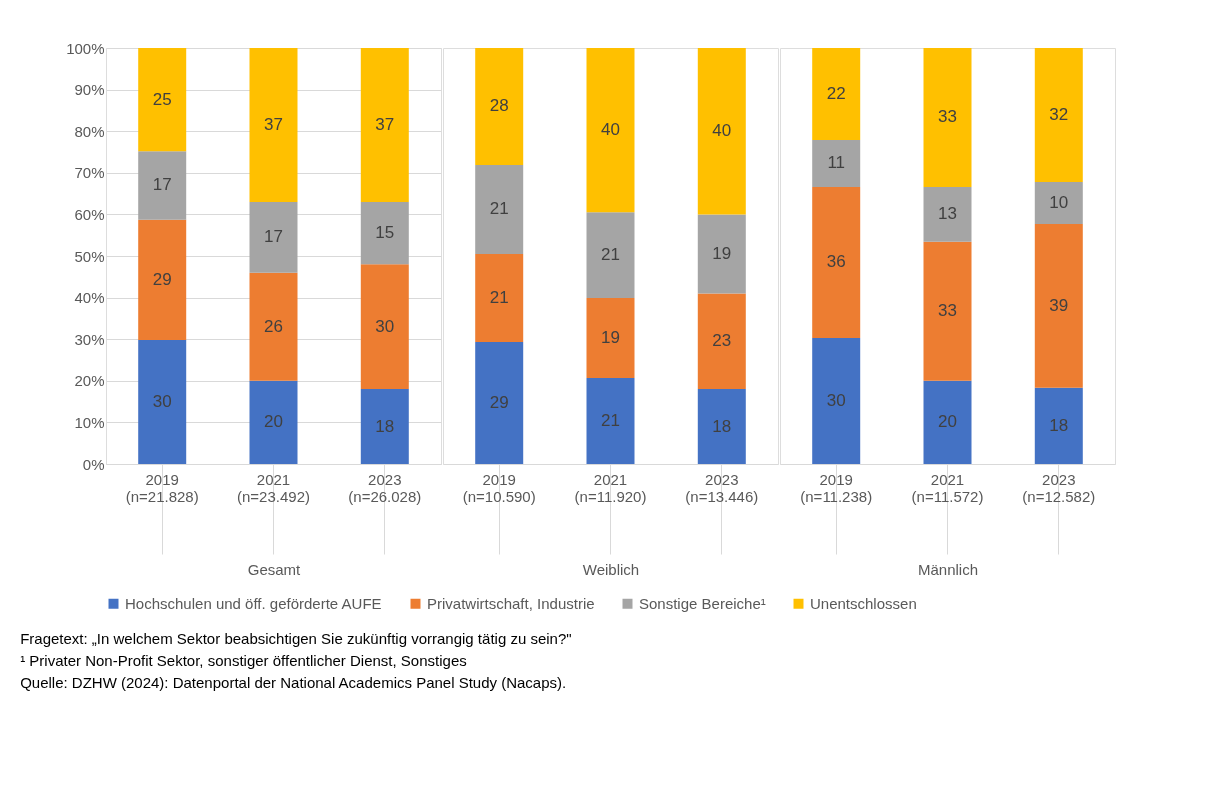 Image resolution: width=1229 pixels, height=793 pixels. I want to click on data-label: 13, so click(947, 214).